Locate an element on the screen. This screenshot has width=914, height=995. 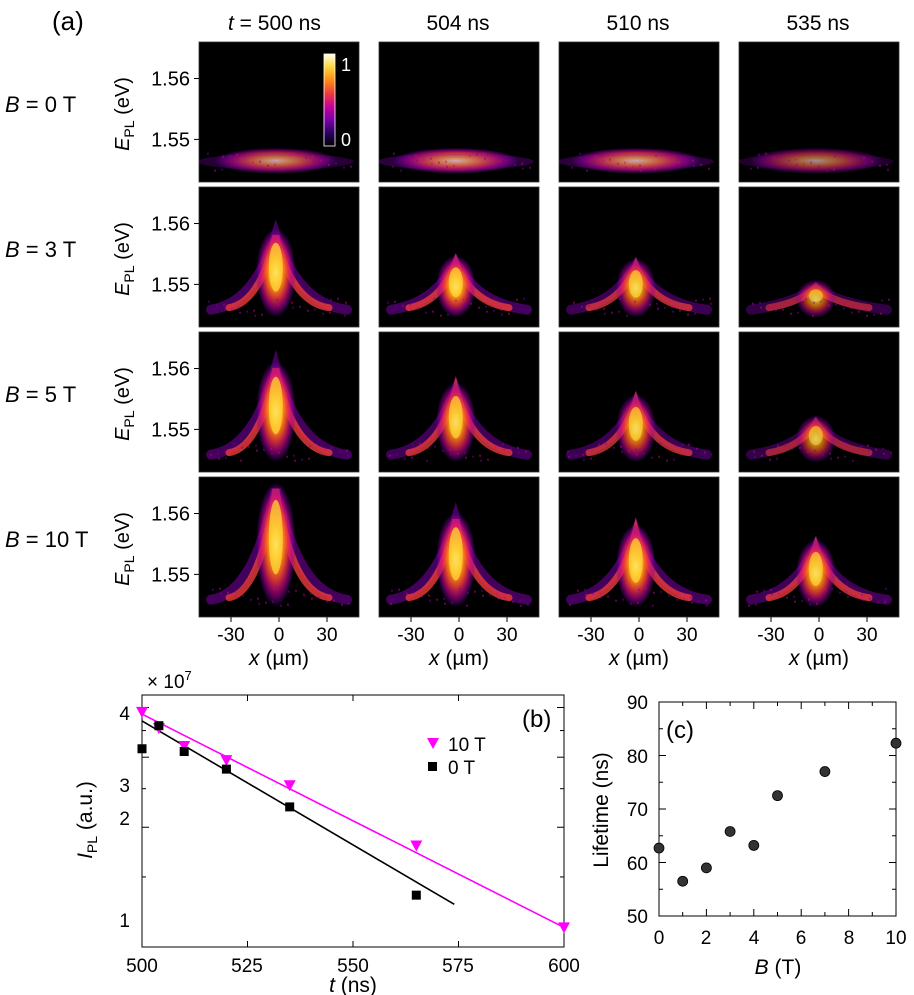
fit-line-10T is located at coordinates (353, 821).